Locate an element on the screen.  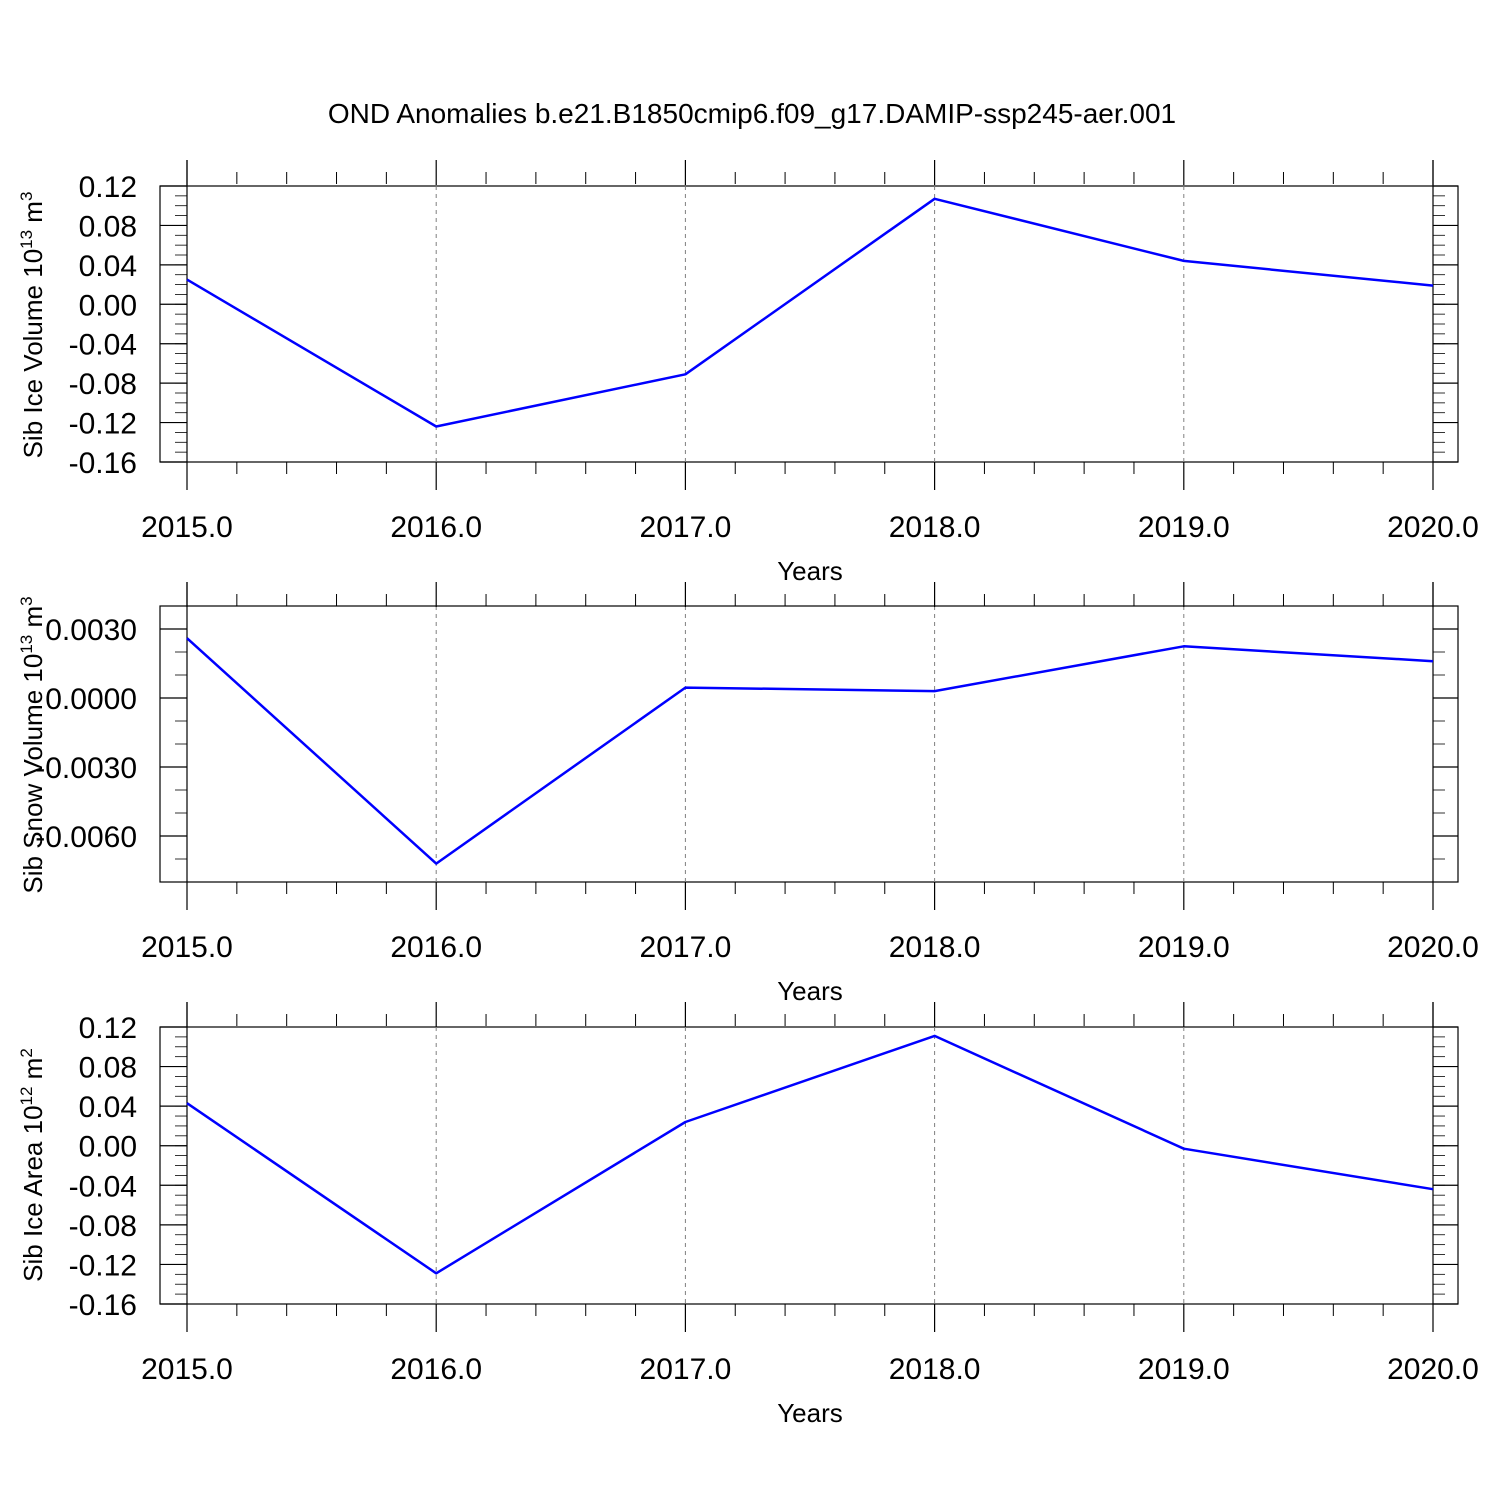
y-axis-label: Sib Snow Volume 1013 m3 is located at coordinates (32, 744).